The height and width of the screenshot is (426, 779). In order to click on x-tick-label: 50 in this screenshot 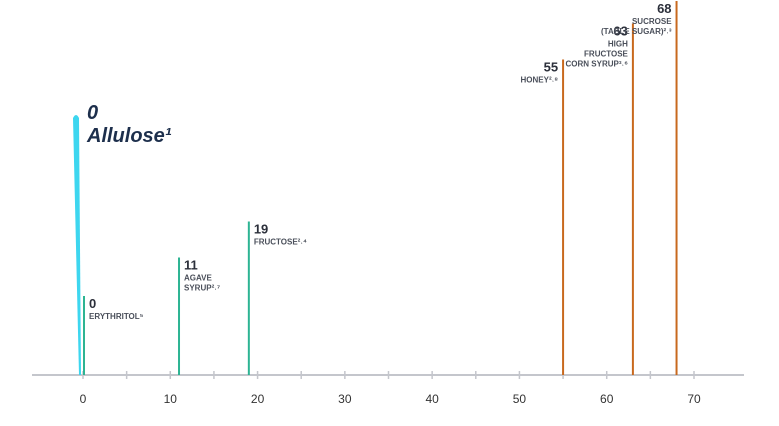, I will do `click(520, 399)`.